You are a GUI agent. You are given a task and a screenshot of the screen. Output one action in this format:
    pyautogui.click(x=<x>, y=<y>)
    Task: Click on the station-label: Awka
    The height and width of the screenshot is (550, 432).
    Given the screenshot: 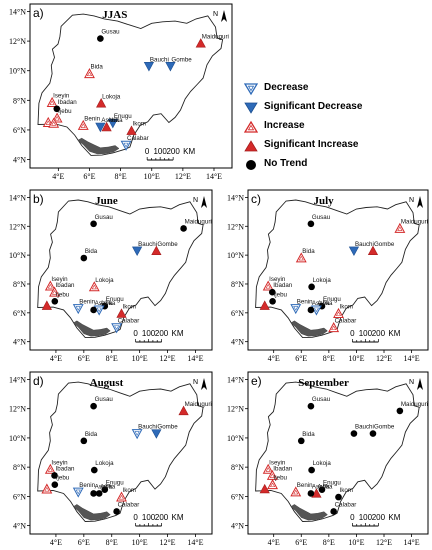 What is the action you would take?
    pyautogui.click(x=116, y=120)
    